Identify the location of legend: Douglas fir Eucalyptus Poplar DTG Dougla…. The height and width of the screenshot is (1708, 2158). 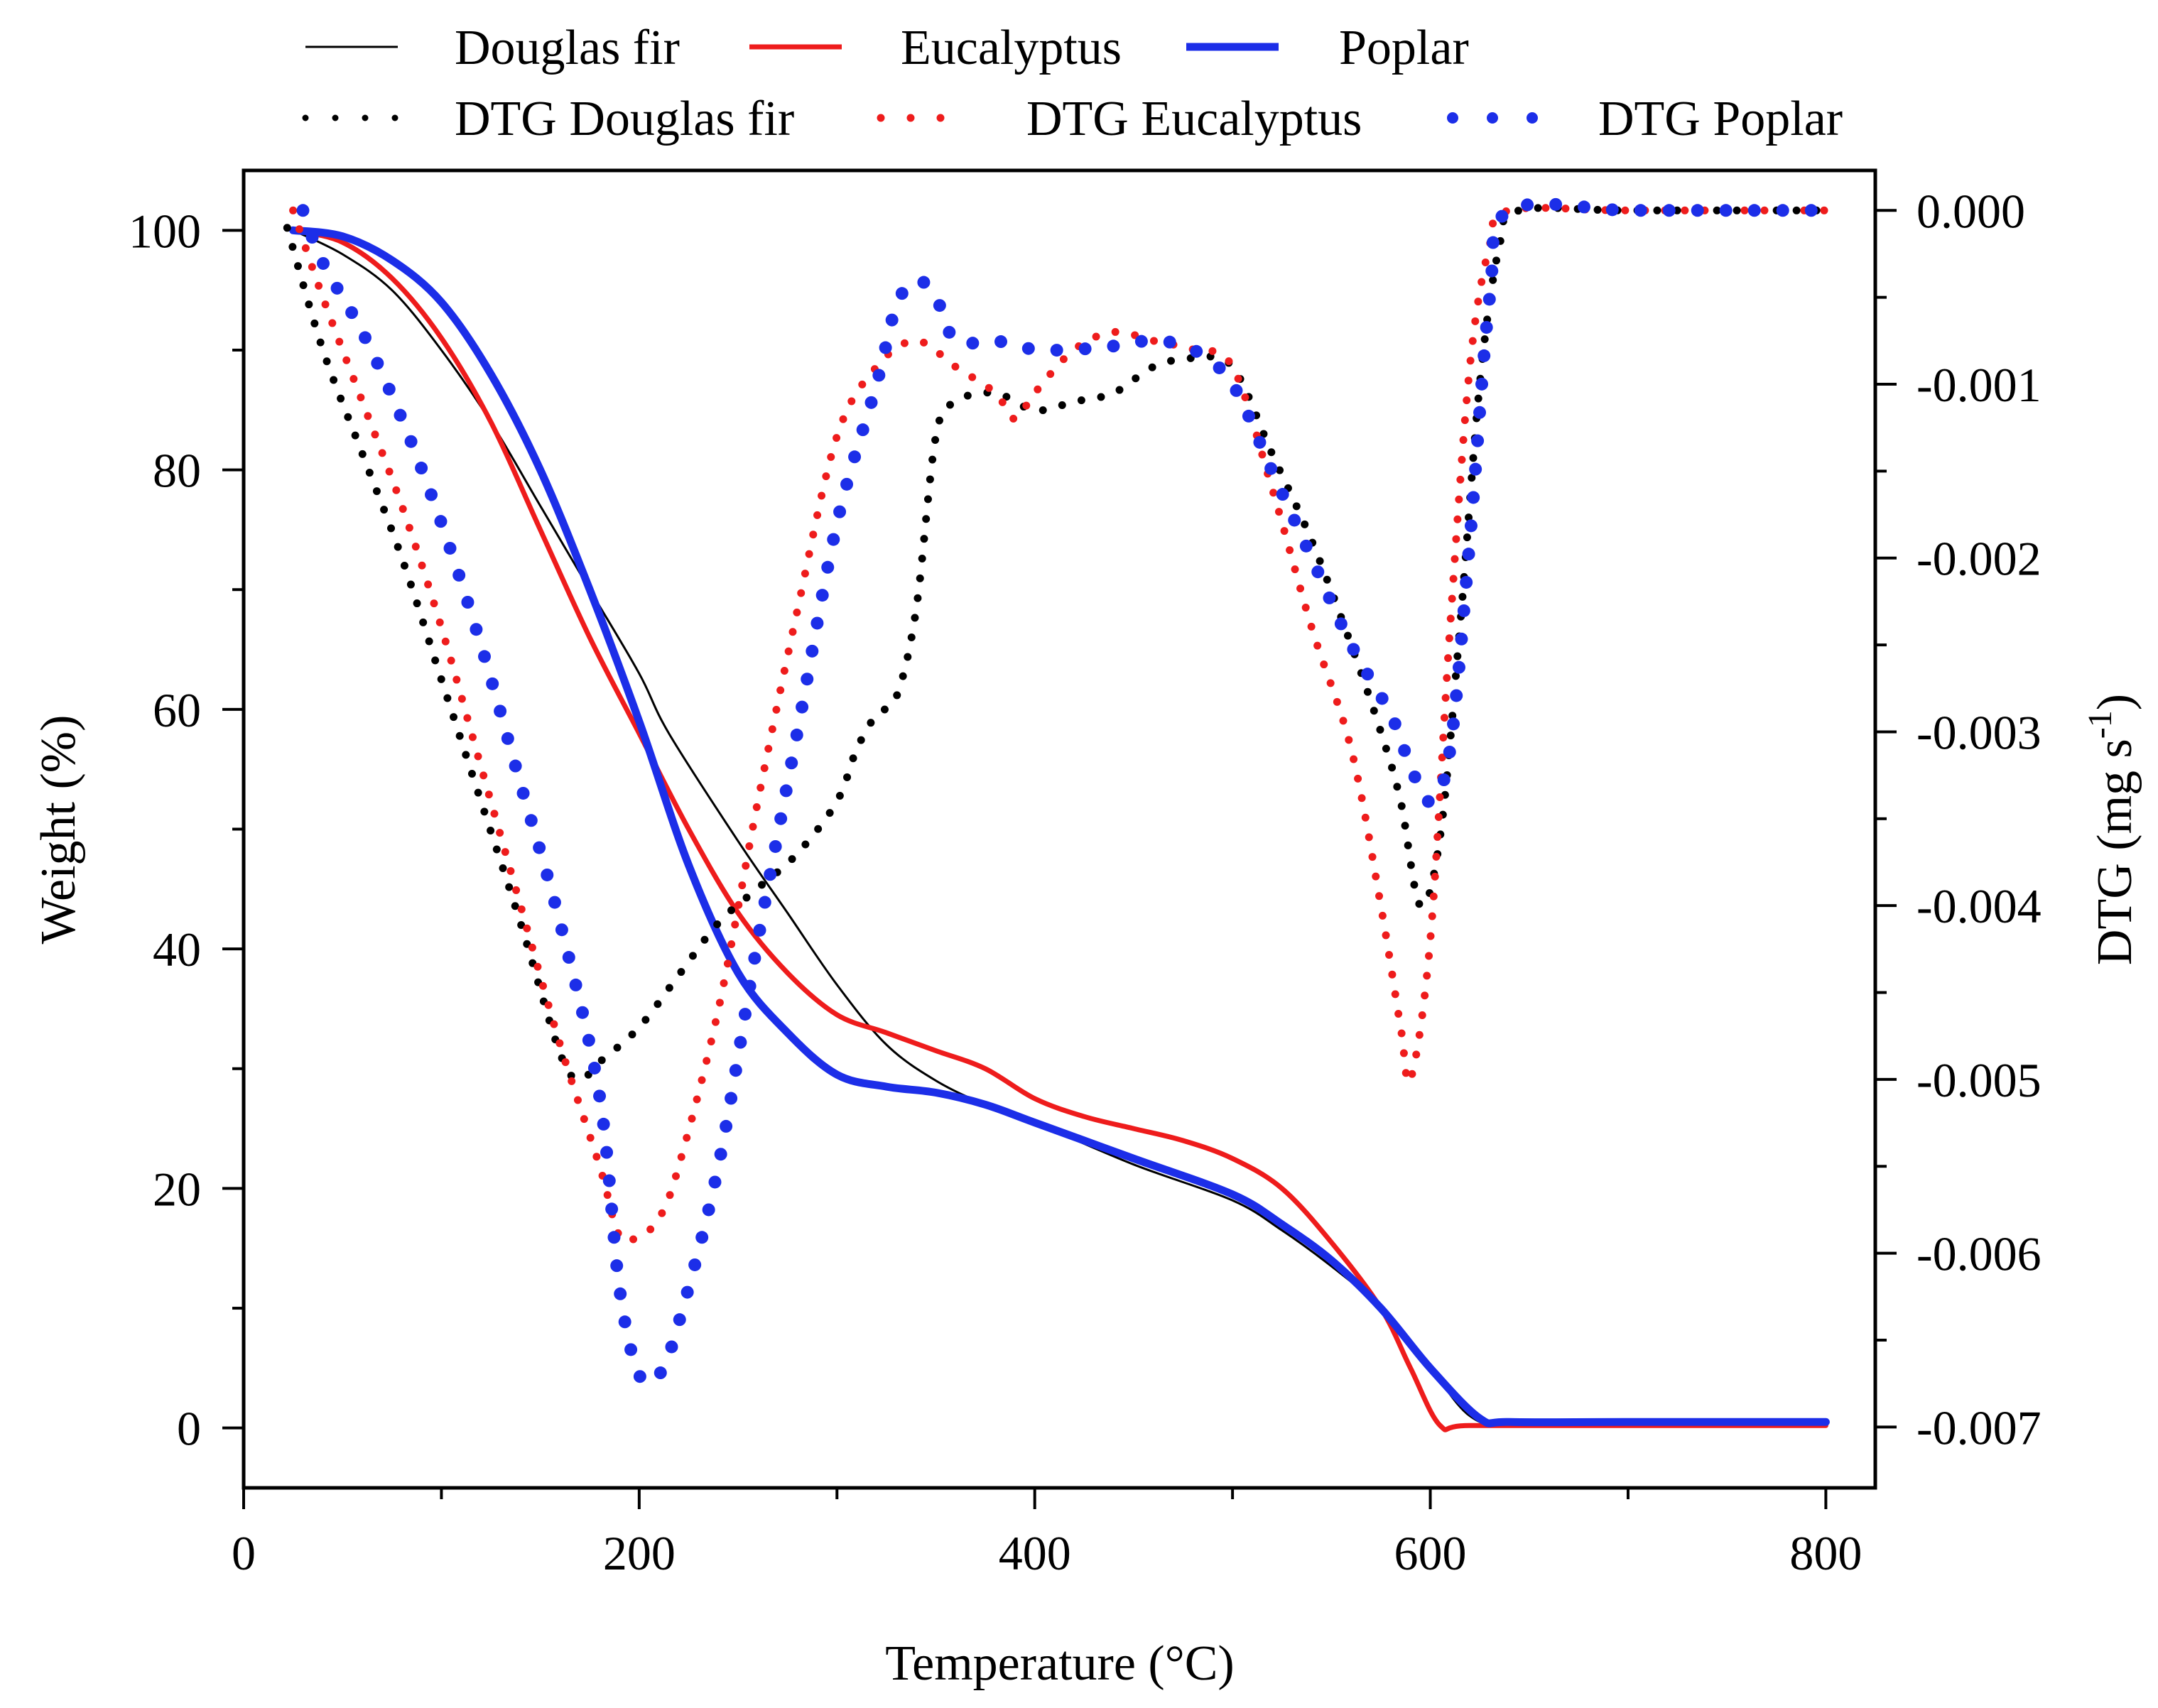
(1073, 83).